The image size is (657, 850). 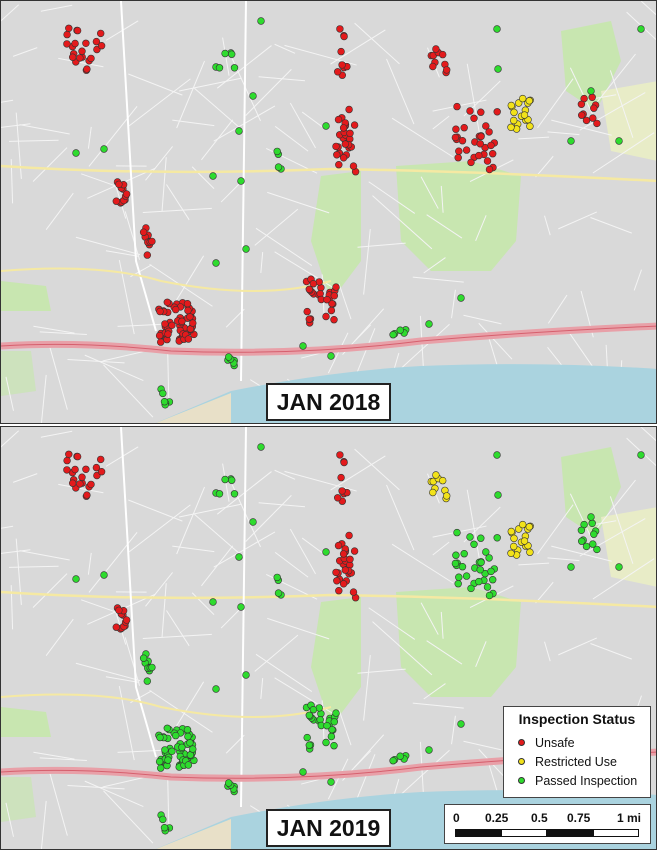 What do you see at coordinates (18, 373) in the screenshot?
I see `park-area` at bounding box center [18, 373].